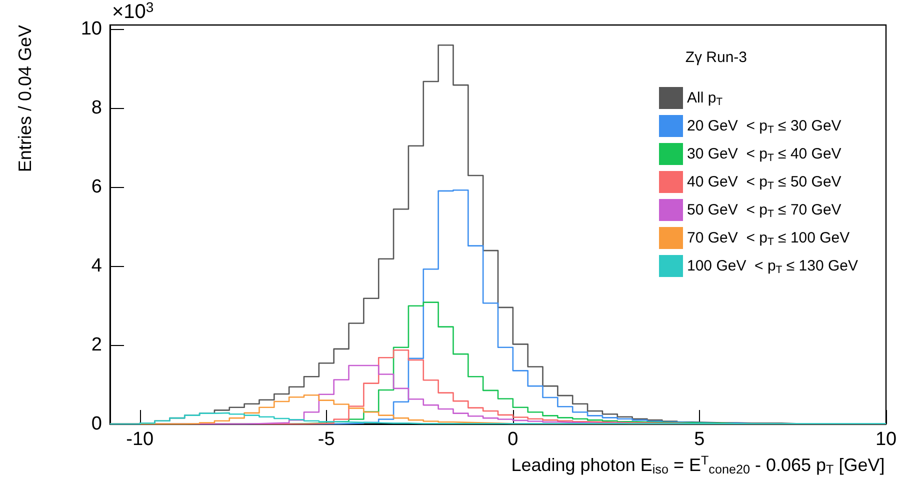 The height and width of the screenshot is (497, 903). I want to click on y-tick-label: 6, so click(96, 187).